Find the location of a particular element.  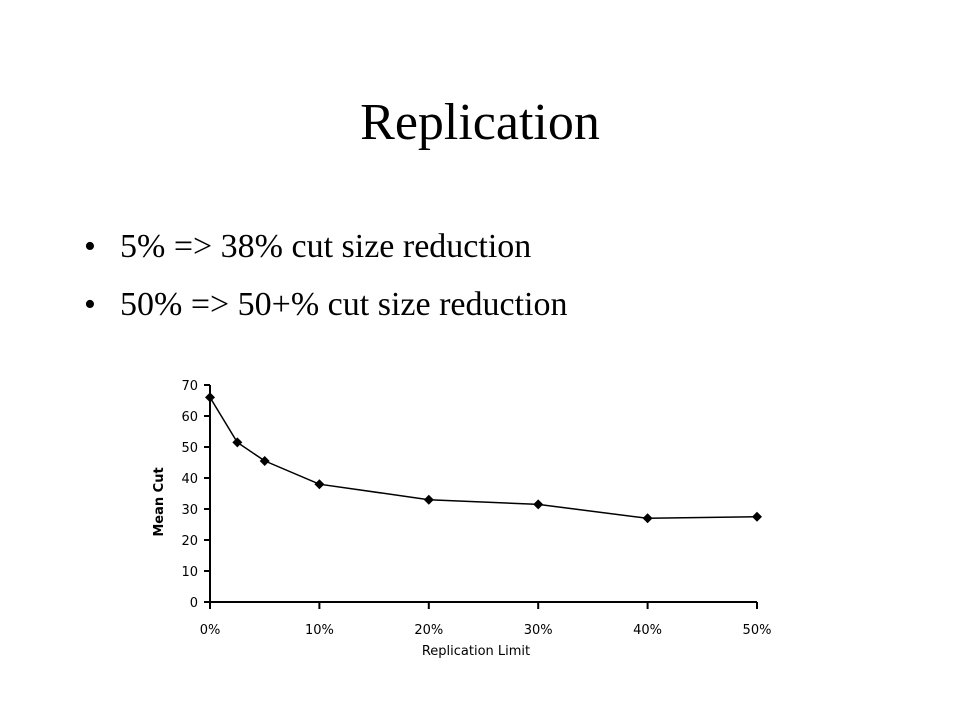

bullet-text: 50% => 50+% cut size reduction is located at coordinates (344, 304).